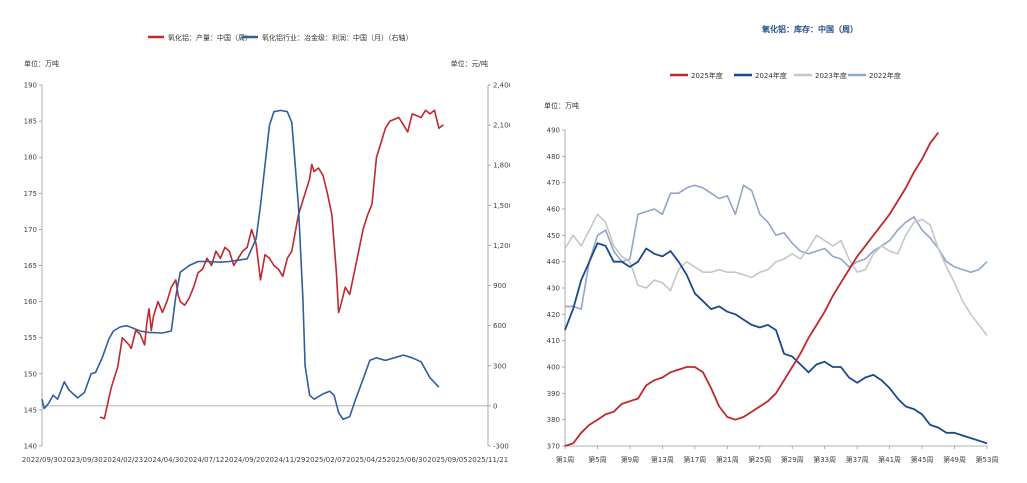 The image size is (1027, 483). I want to click on x-tick-label: 第13周, so click(662, 459).